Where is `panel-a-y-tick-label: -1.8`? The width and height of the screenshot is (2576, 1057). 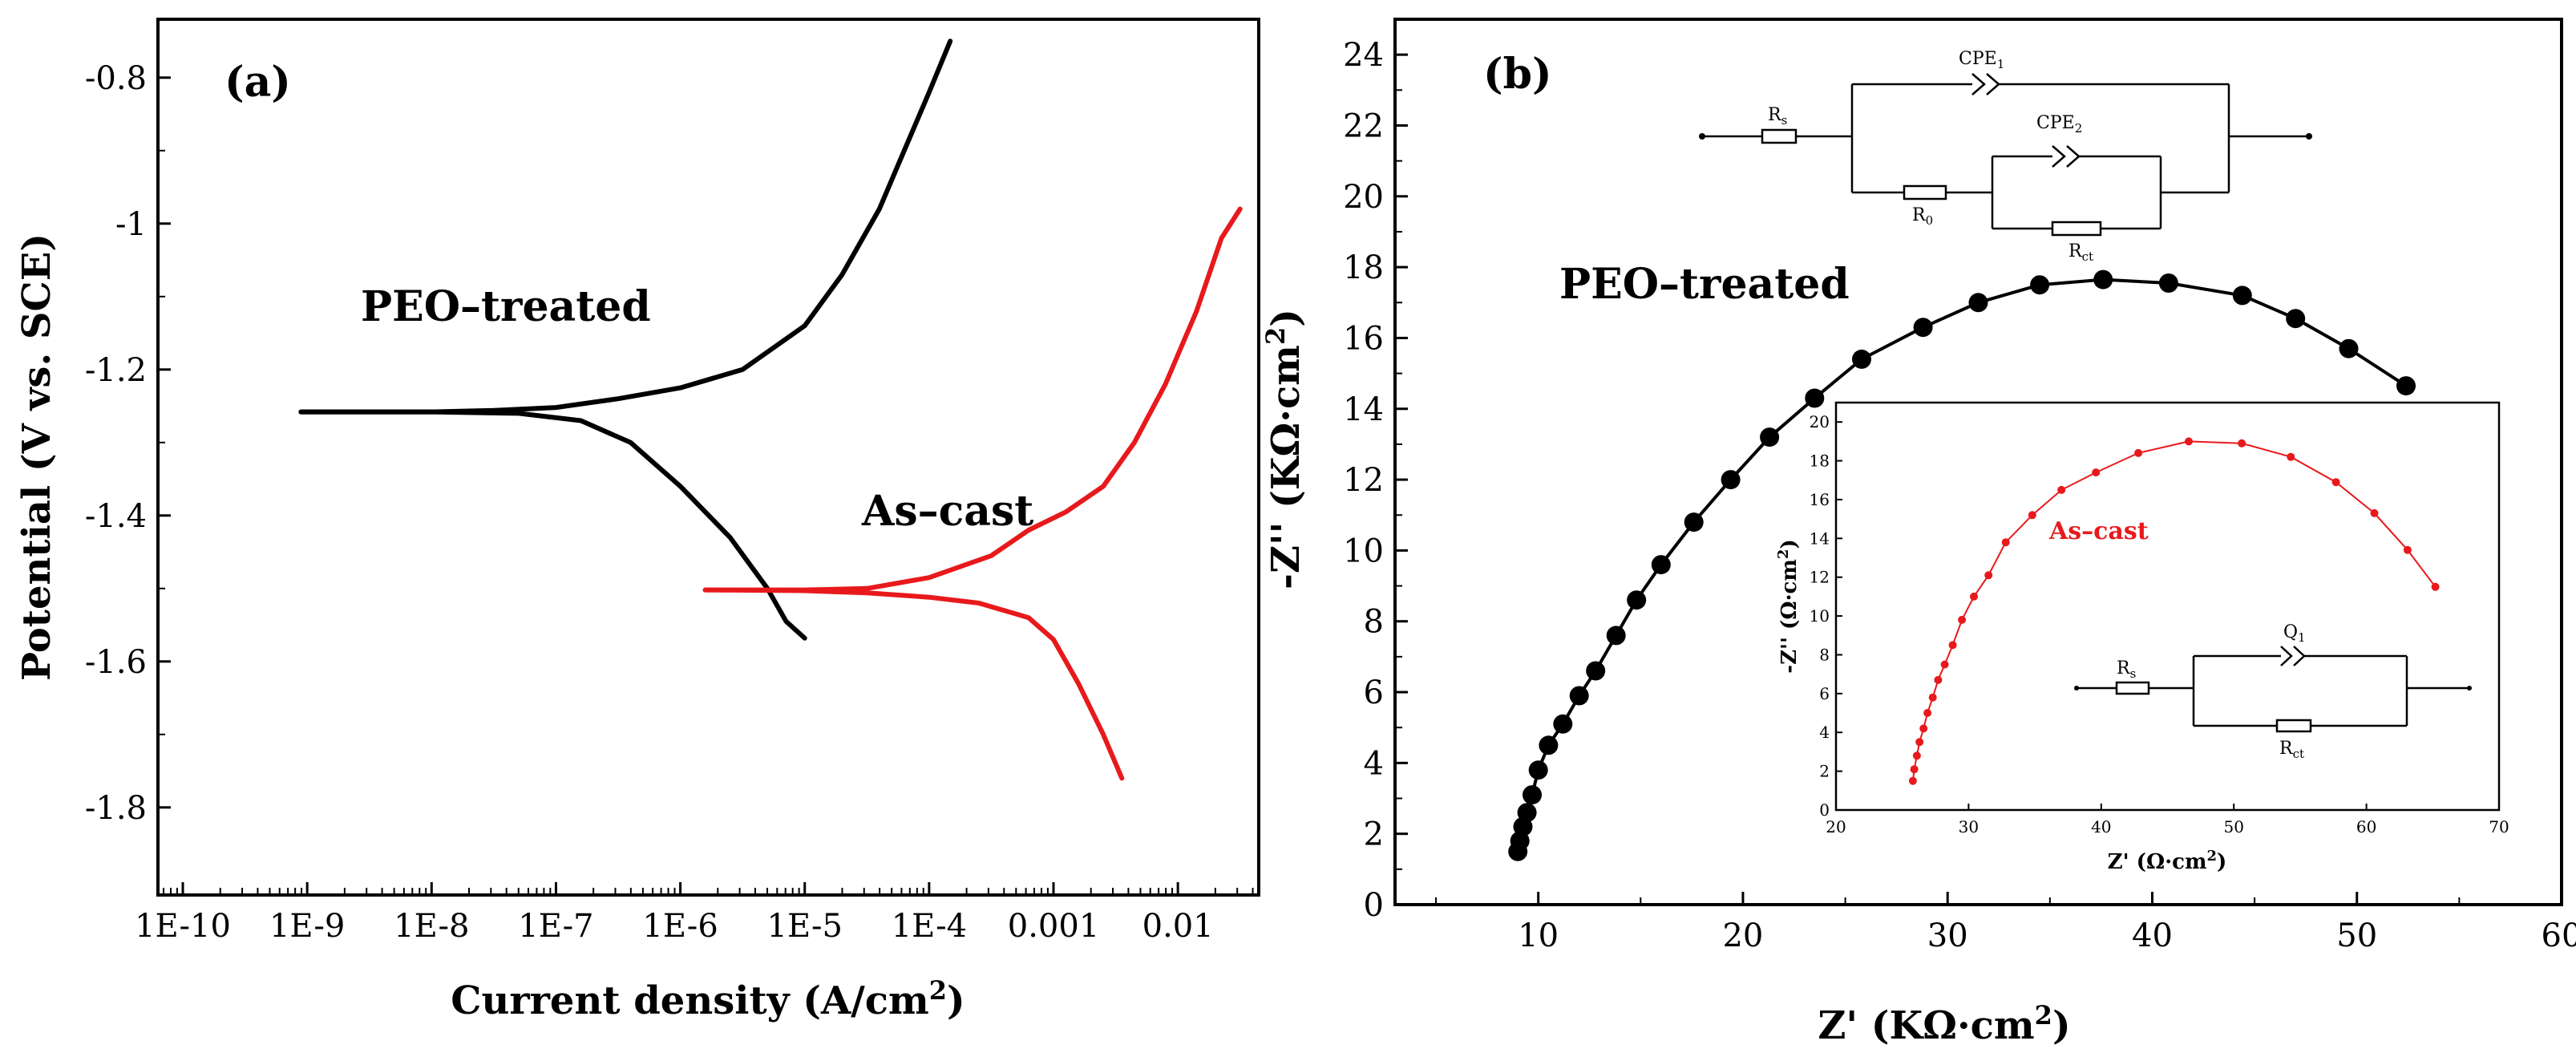
panel-a-y-tick-label: -1.8 is located at coordinates (116, 809).